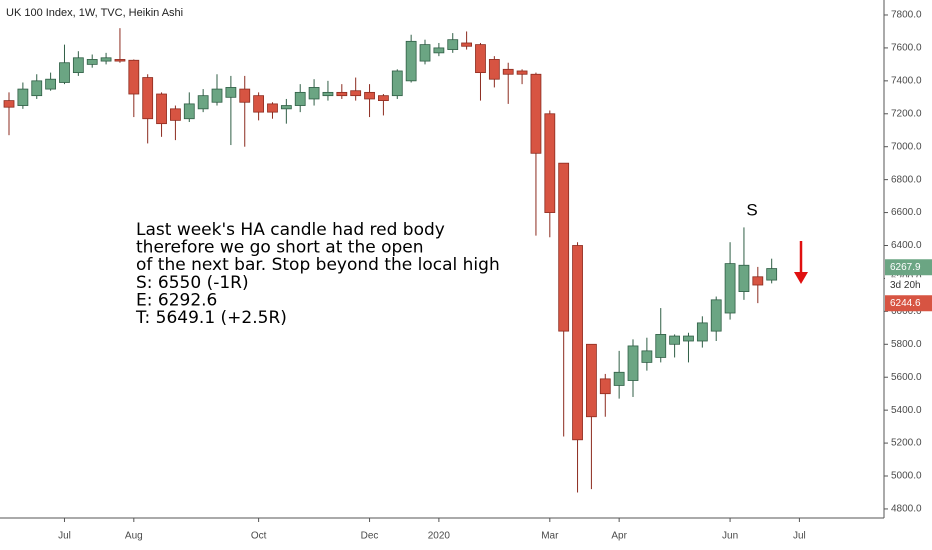  I want to click on annotation-line: S: 6550 (-1R), so click(192, 283).